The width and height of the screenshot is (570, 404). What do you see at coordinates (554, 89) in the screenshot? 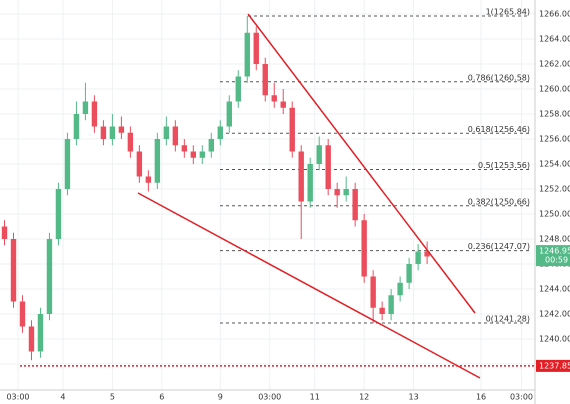
I see `y-tick-label: 1260.00` at bounding box center [554, 89].